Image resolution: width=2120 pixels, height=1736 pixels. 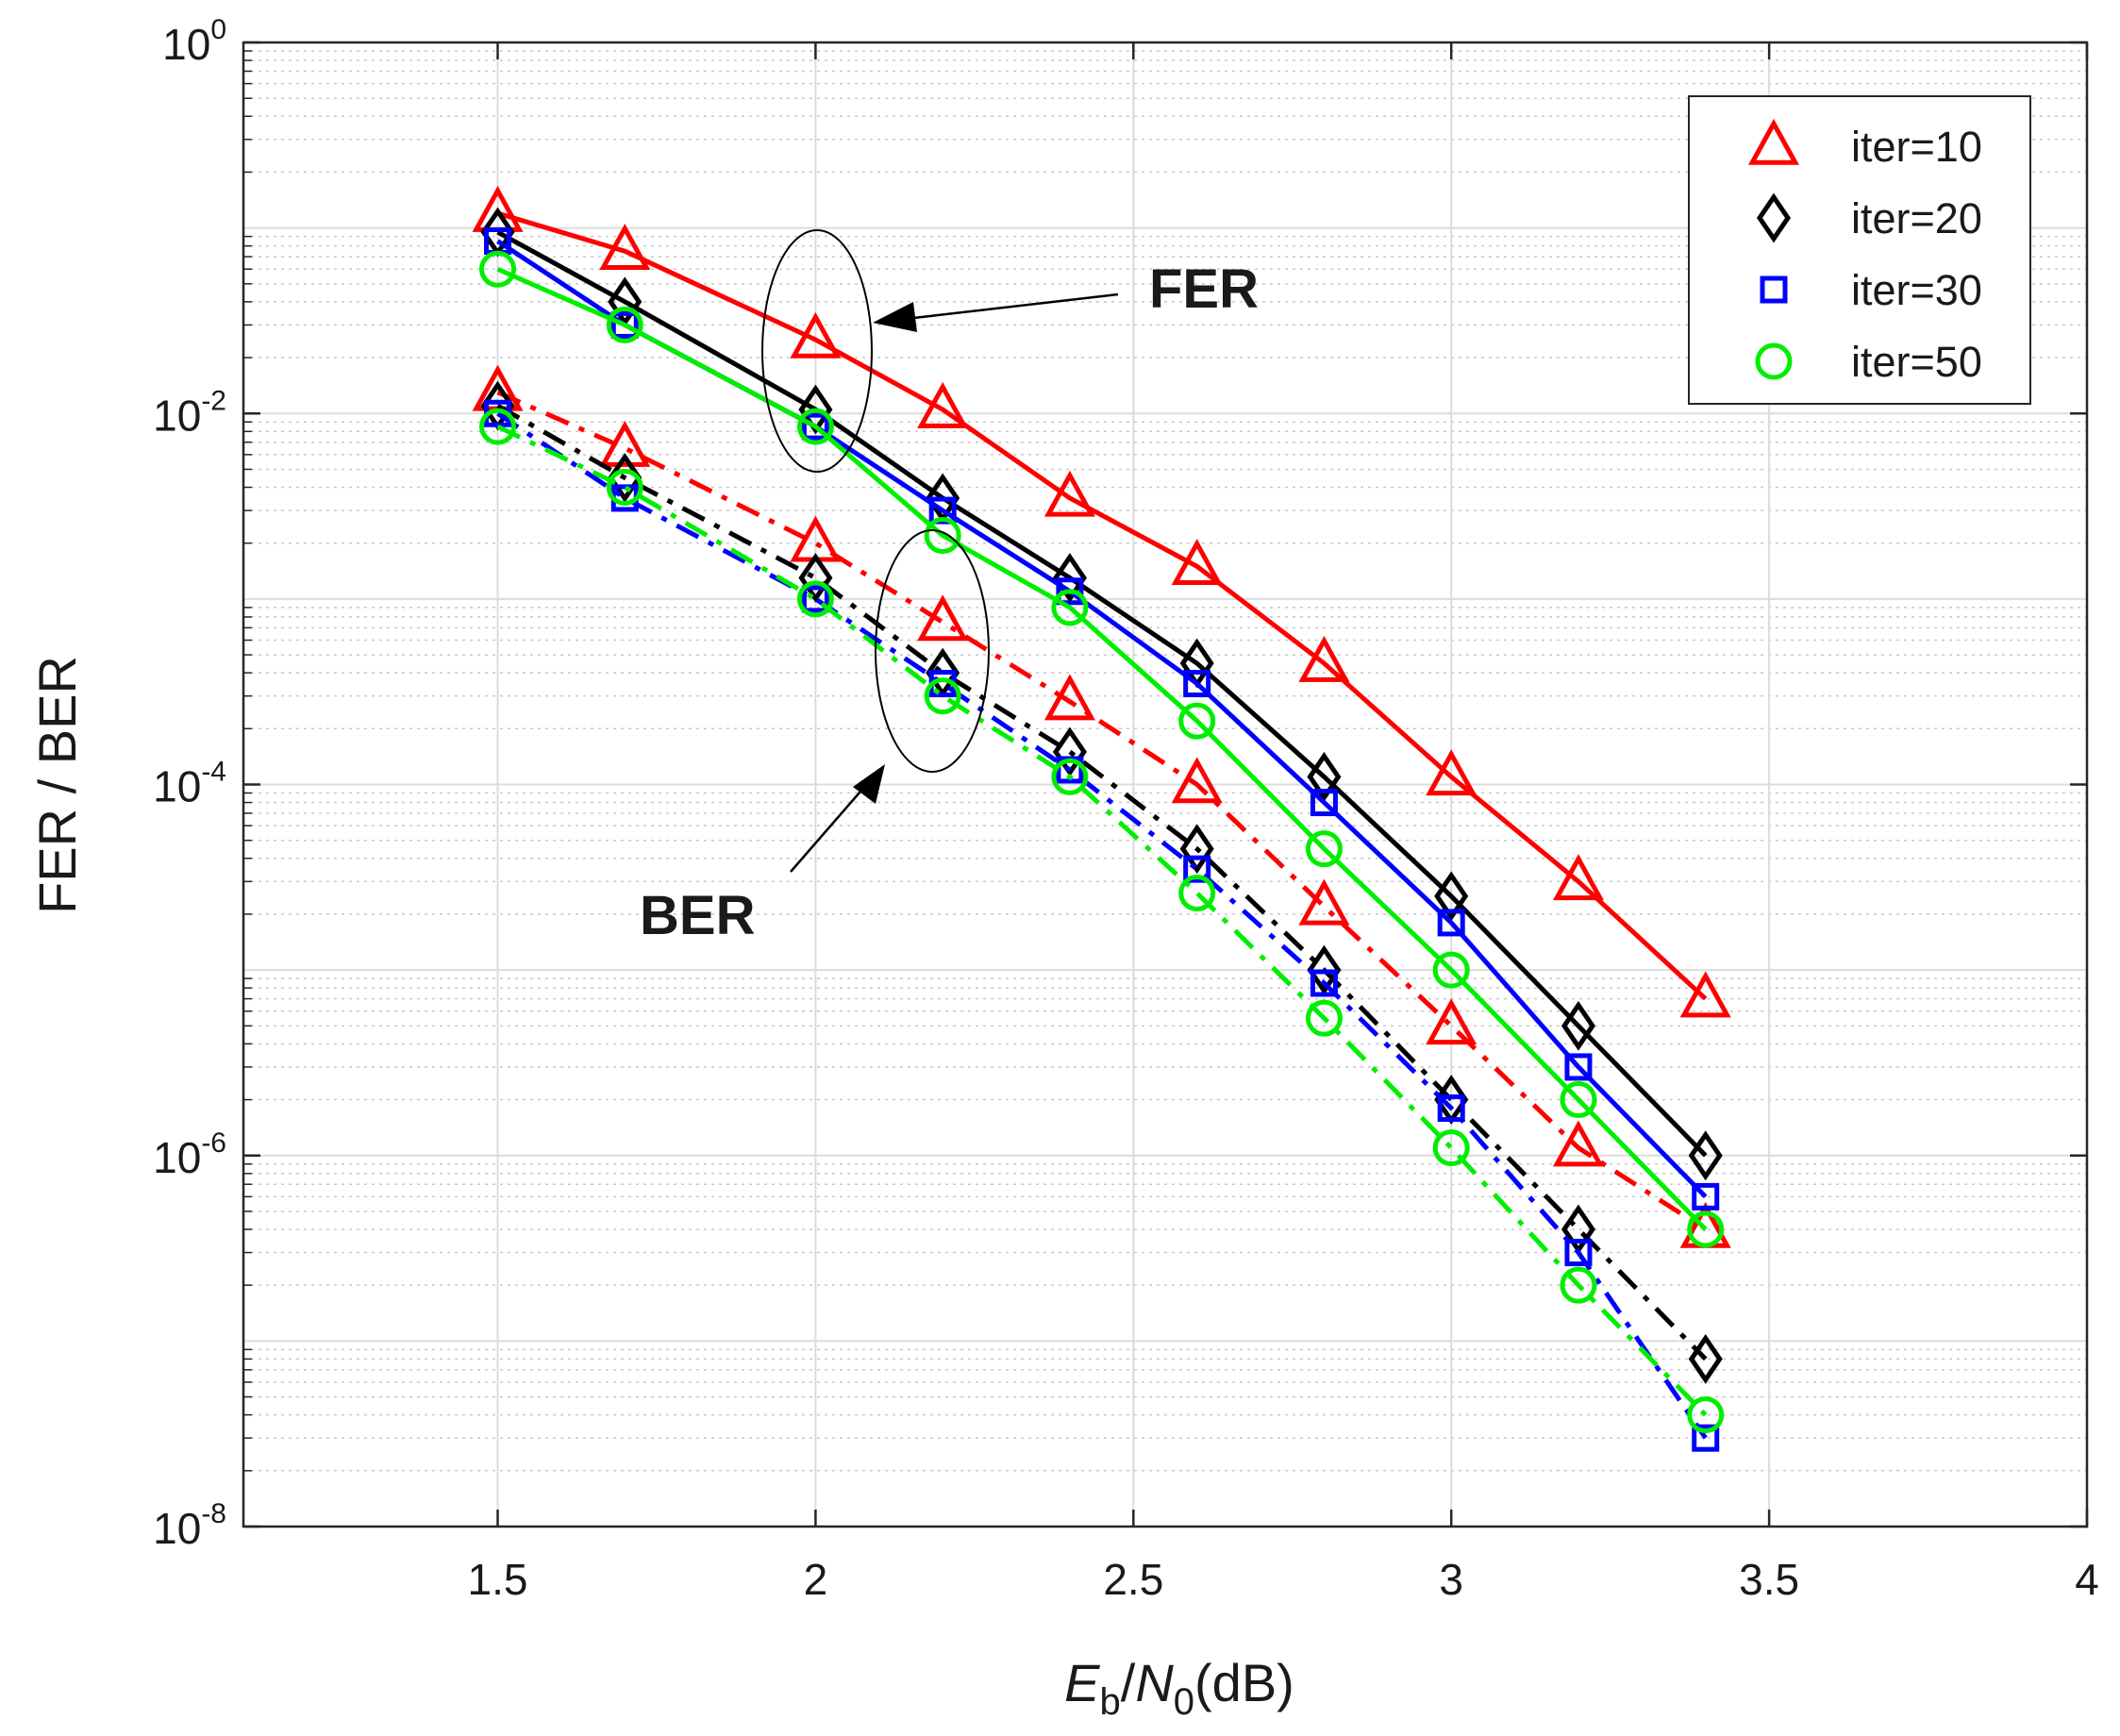 What do you see at coordinates (1179, 1688) in the screenshot?
I see `x-axis-label: Eb/N0(dB)` at bounding box center [1179, 1688].